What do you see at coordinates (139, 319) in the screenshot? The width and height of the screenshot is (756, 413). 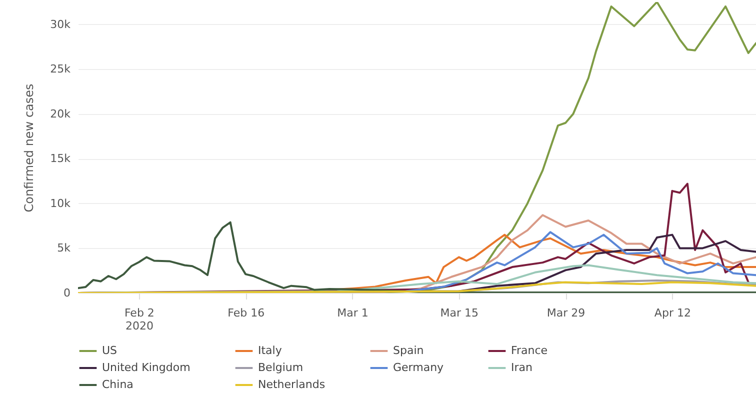 I see `x-tick-label: Feb 2 2020` at bounding box center [139, 319].